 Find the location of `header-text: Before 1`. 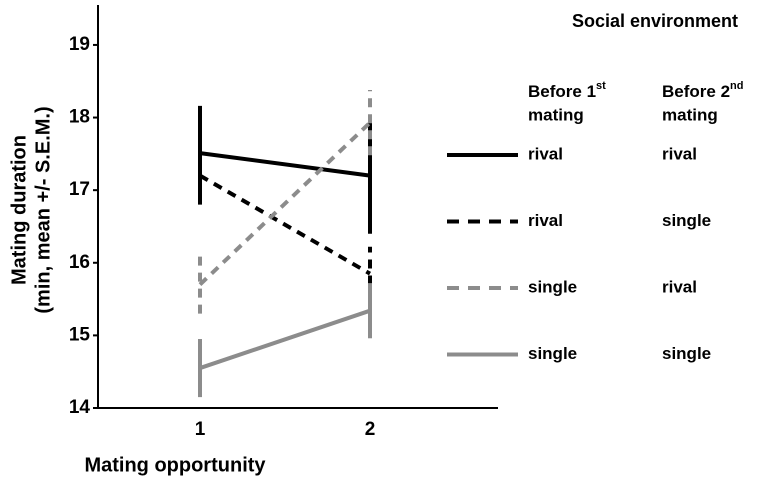

header-text: Before 1 is located at coordinates (562, 91).